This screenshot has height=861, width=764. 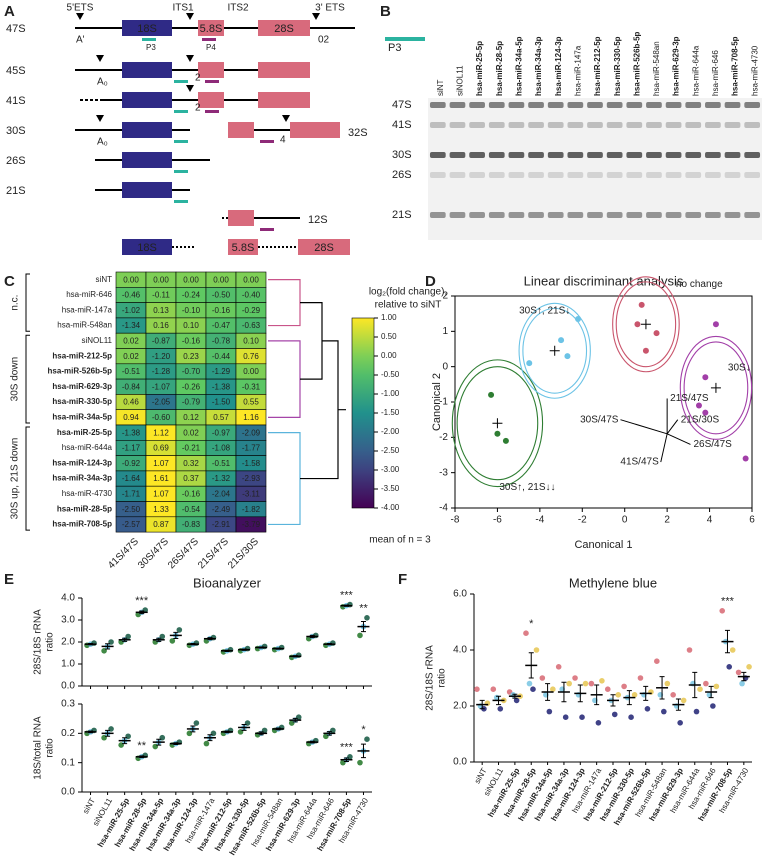 What do you see at coordinates (617, 66) in the screenshot?
I see `lane-label: hsa-miR-330-5p` at bounding box center [617, 66].